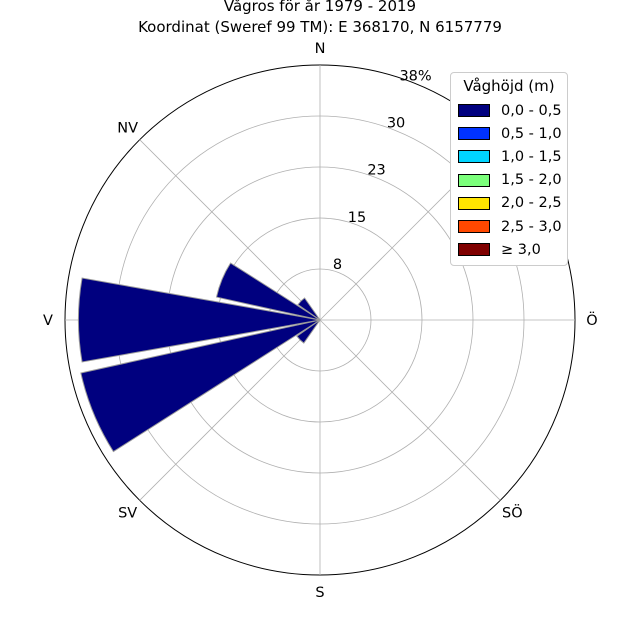 The width and height of the screenshot is (640, 640). I want to click on radial-tick-label: 15, so click(357, 218).